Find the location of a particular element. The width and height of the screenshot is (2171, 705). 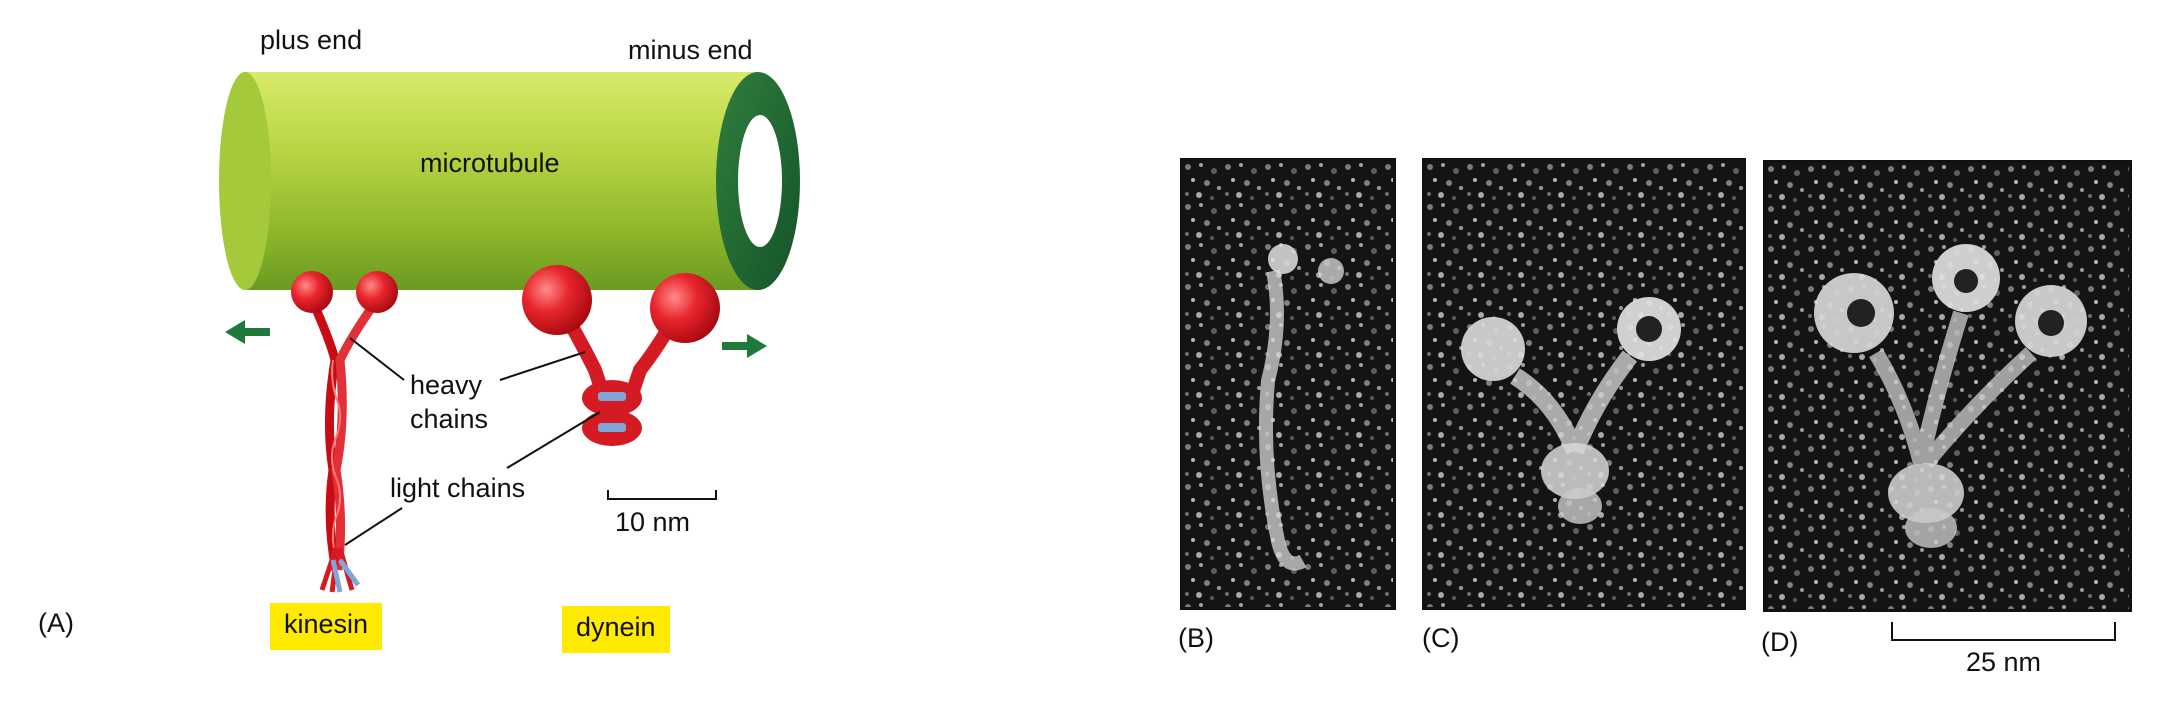

leader-lines is located at coordinates (472, 441).